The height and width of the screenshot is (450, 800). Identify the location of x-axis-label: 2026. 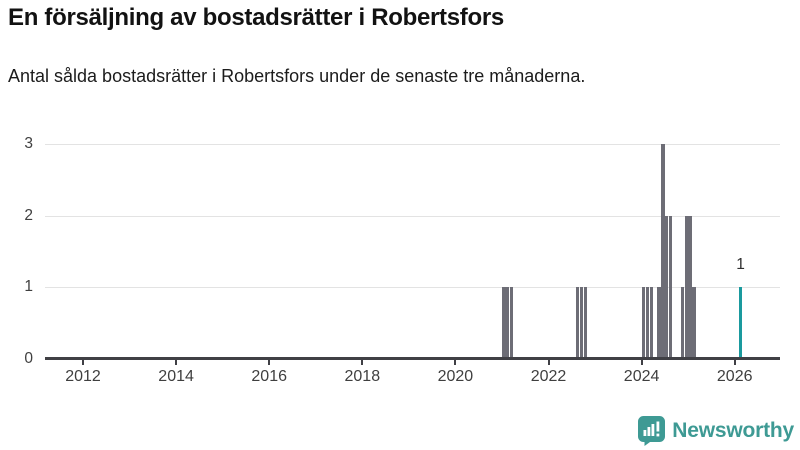
(734, 376).